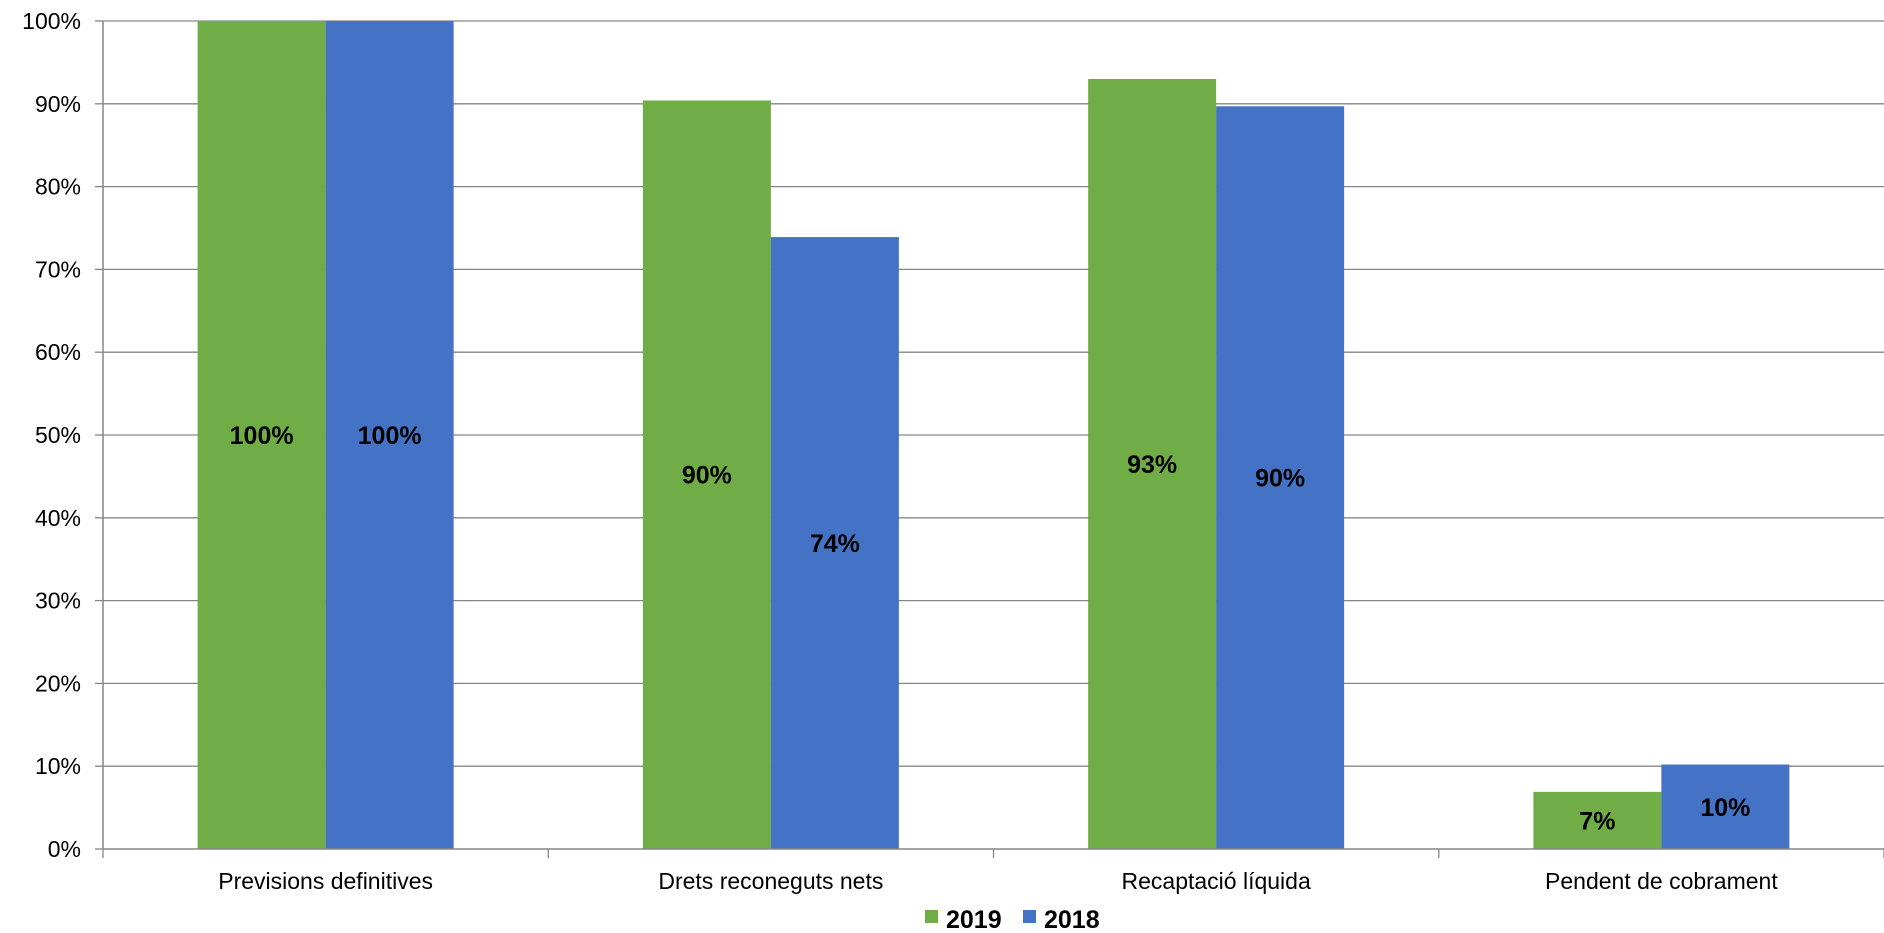 Image resolution: width=1884 pixels, height=933 pixels. I want to click on category-label: Pendent de cobrament, so click(1661, 881).